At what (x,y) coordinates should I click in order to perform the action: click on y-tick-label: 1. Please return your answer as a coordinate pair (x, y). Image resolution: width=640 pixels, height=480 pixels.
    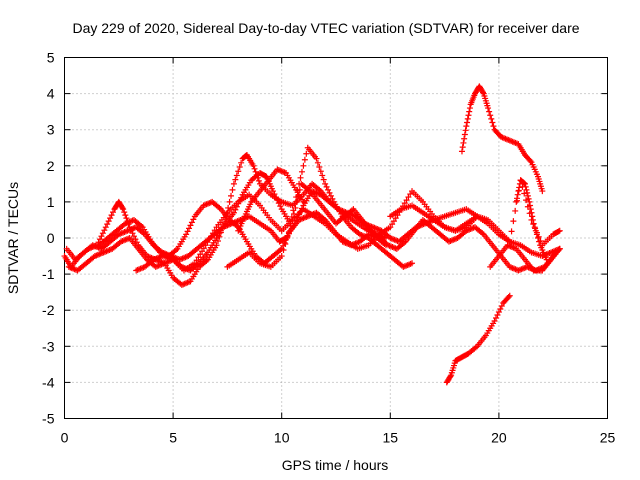
    Looking at the image, I should click on (51, 202).